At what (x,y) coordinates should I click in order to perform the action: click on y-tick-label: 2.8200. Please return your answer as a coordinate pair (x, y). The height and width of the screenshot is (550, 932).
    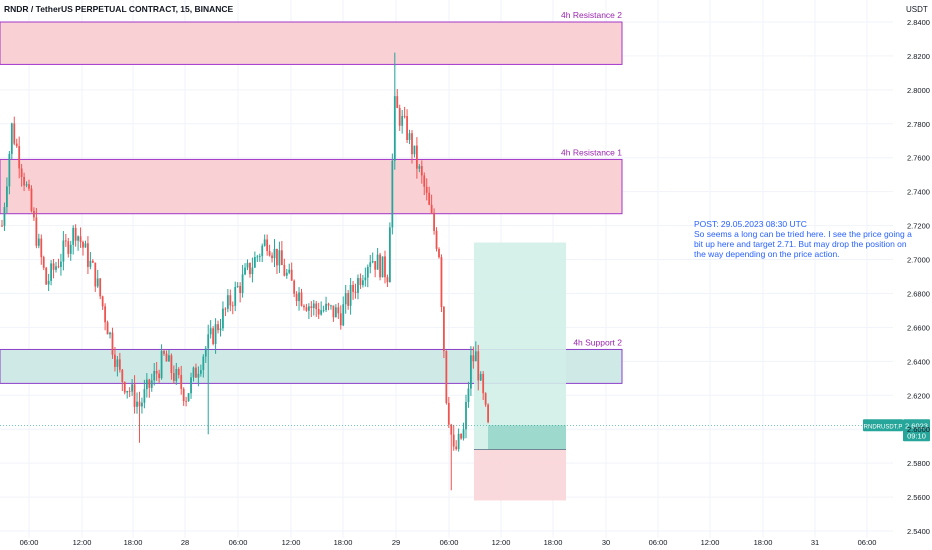
    Looking at the image, I should click on (918, 56).